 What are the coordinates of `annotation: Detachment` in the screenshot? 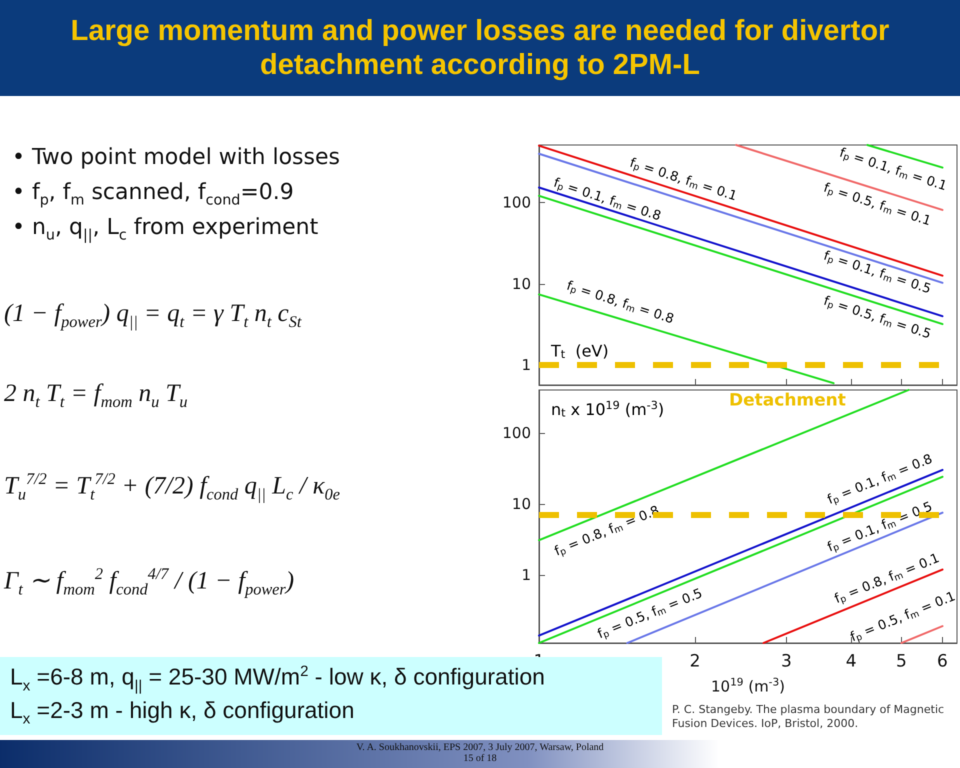 It's located at (787, 400).